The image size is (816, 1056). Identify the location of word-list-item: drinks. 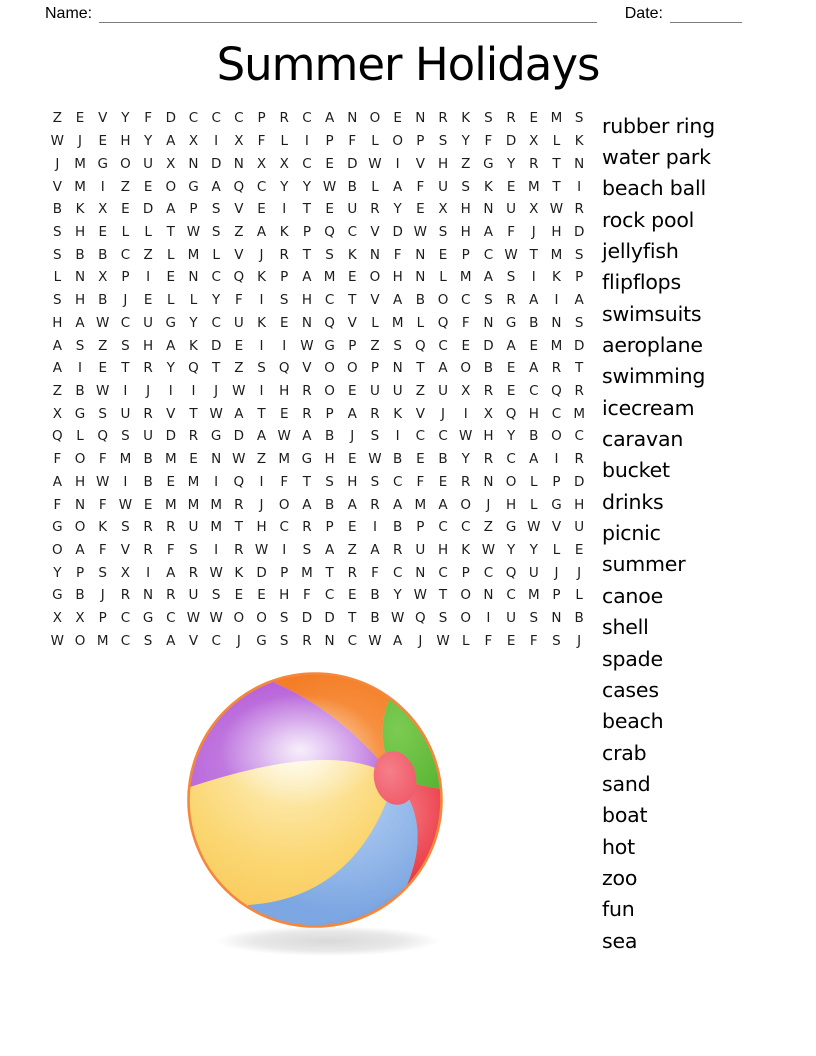
(633, 501).